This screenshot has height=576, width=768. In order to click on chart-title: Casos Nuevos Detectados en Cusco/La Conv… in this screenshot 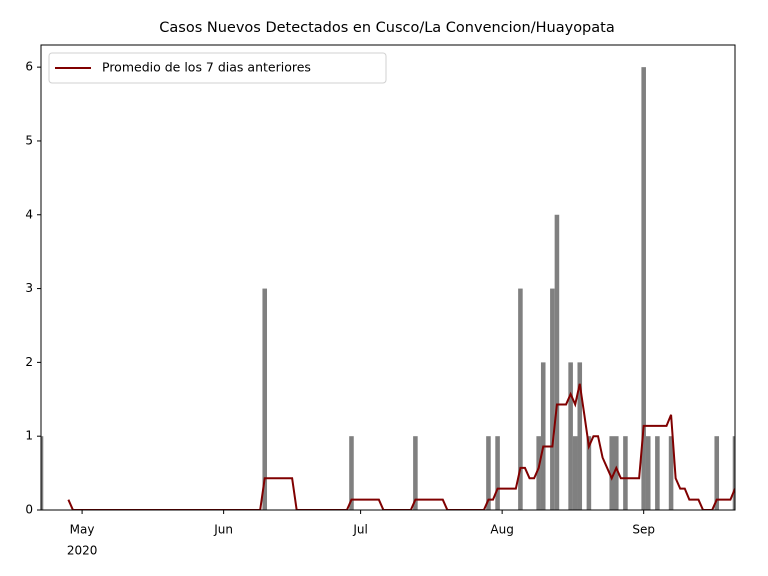, I will do `click(386, 28)`.